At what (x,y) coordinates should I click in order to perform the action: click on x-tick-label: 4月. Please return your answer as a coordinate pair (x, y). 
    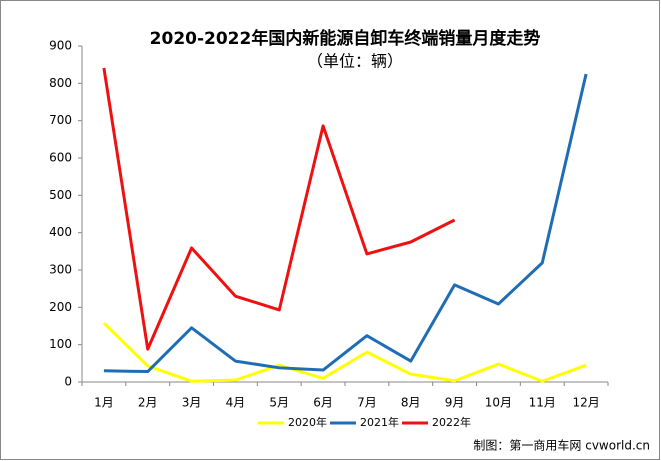
    Looking at the image, I should click on (236, 403).